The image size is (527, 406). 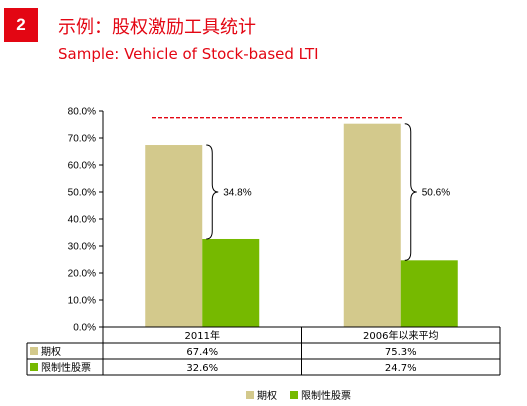 I want to click on data-label: 67.4%, so click(x=202, y=352).